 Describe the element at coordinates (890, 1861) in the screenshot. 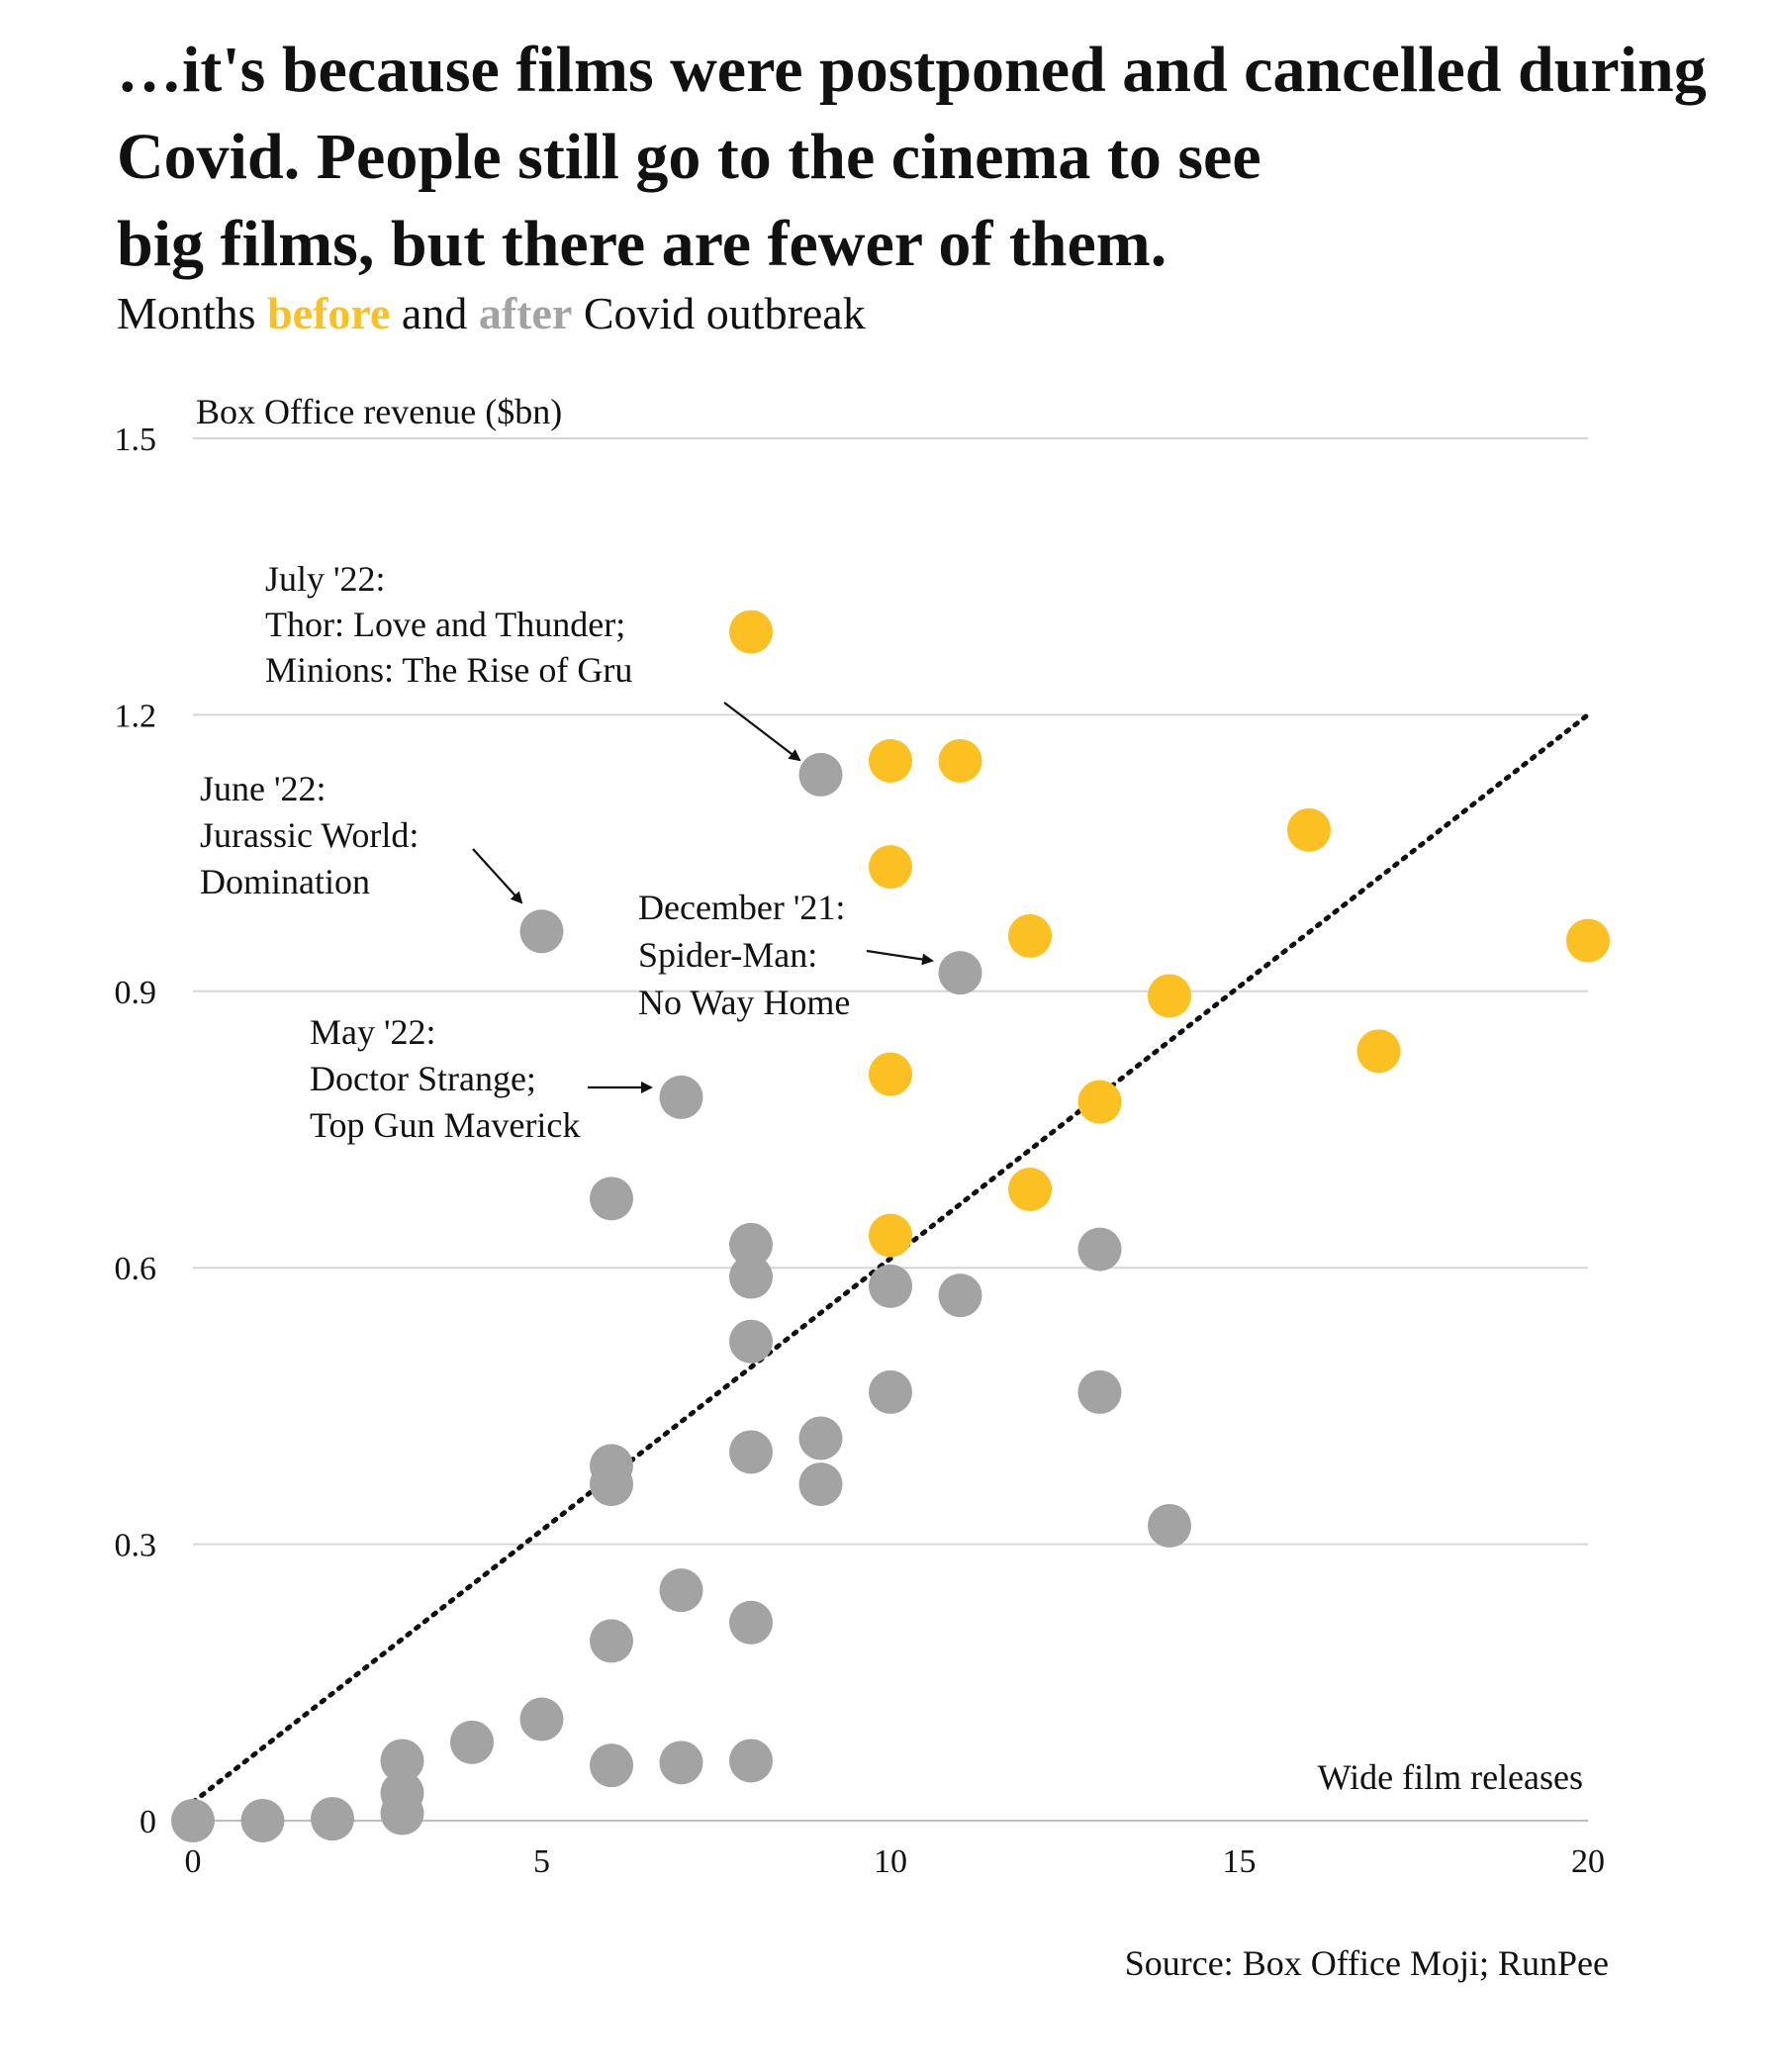

I see `x-tick-label: 10` at that location.